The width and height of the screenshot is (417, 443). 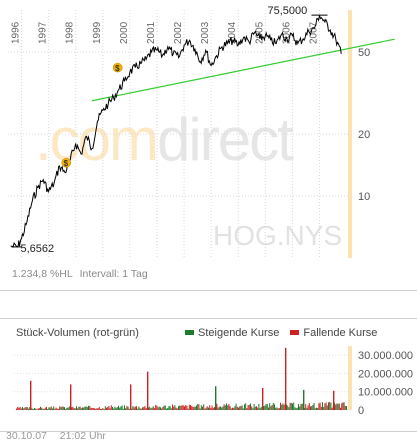 I want to click on x-tick-label: 1997, so click(x=43, y=32).